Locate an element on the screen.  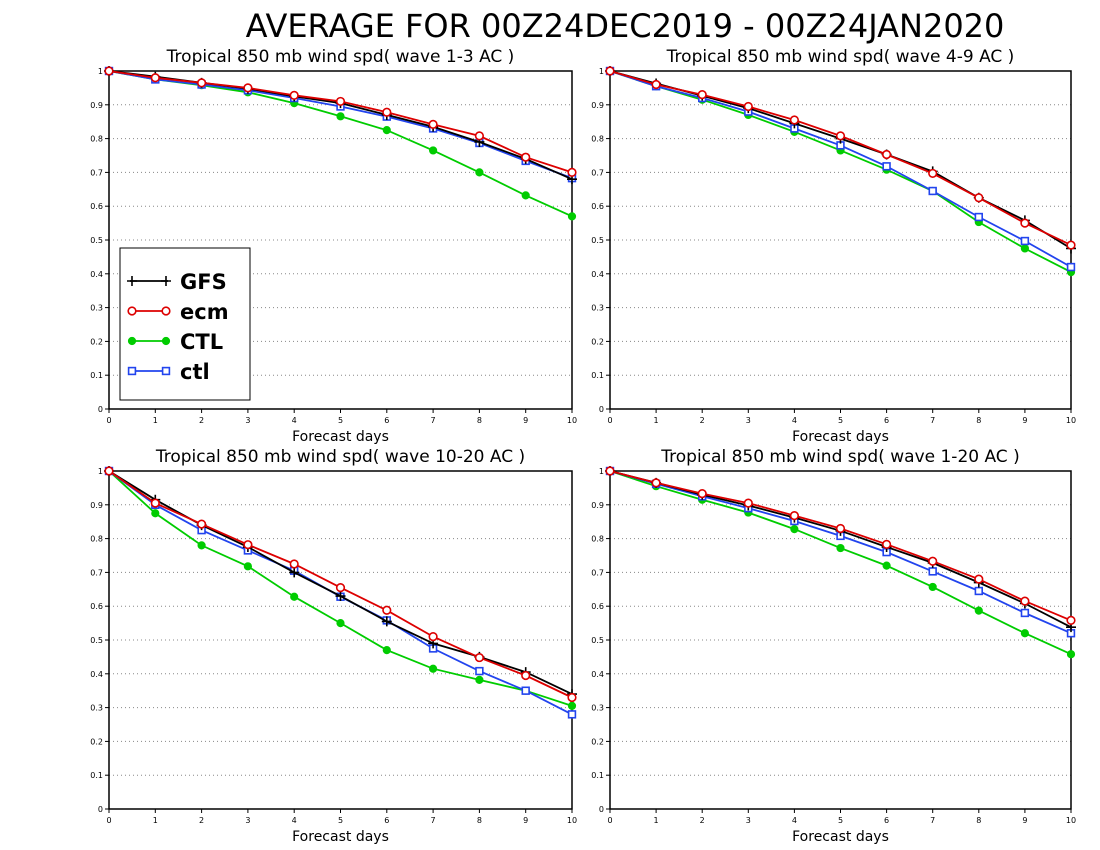
series-GFS is located at coordinates (340, 125).